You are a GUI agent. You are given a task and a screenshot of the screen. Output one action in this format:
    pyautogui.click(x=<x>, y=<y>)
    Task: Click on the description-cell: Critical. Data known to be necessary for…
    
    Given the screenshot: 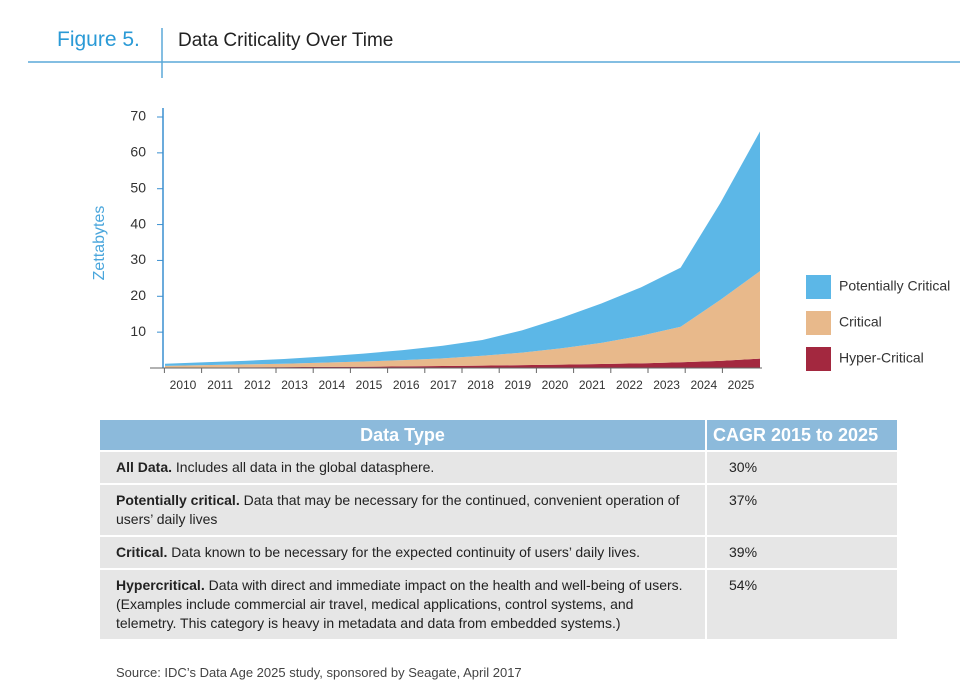 What is the action you would take?
    pyautogui.click(x=402, y=552)
    